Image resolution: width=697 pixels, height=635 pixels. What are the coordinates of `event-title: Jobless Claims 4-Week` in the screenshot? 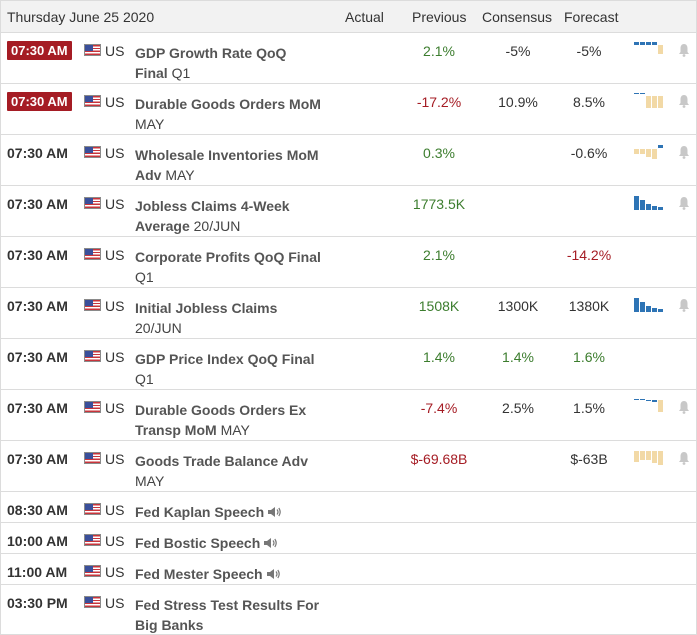 It's located at (212, 206).